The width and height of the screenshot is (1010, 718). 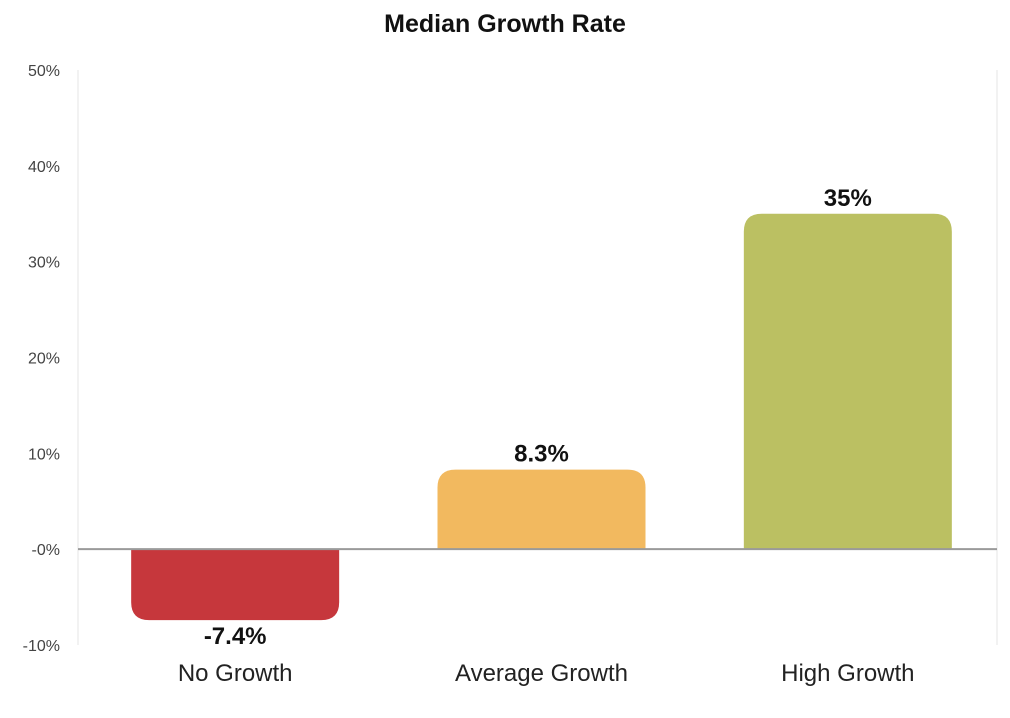 What do you see at coordinates (235, 636) in the screenshot?
I see `data-label: -7.4%` at bounding box center [235, 636].